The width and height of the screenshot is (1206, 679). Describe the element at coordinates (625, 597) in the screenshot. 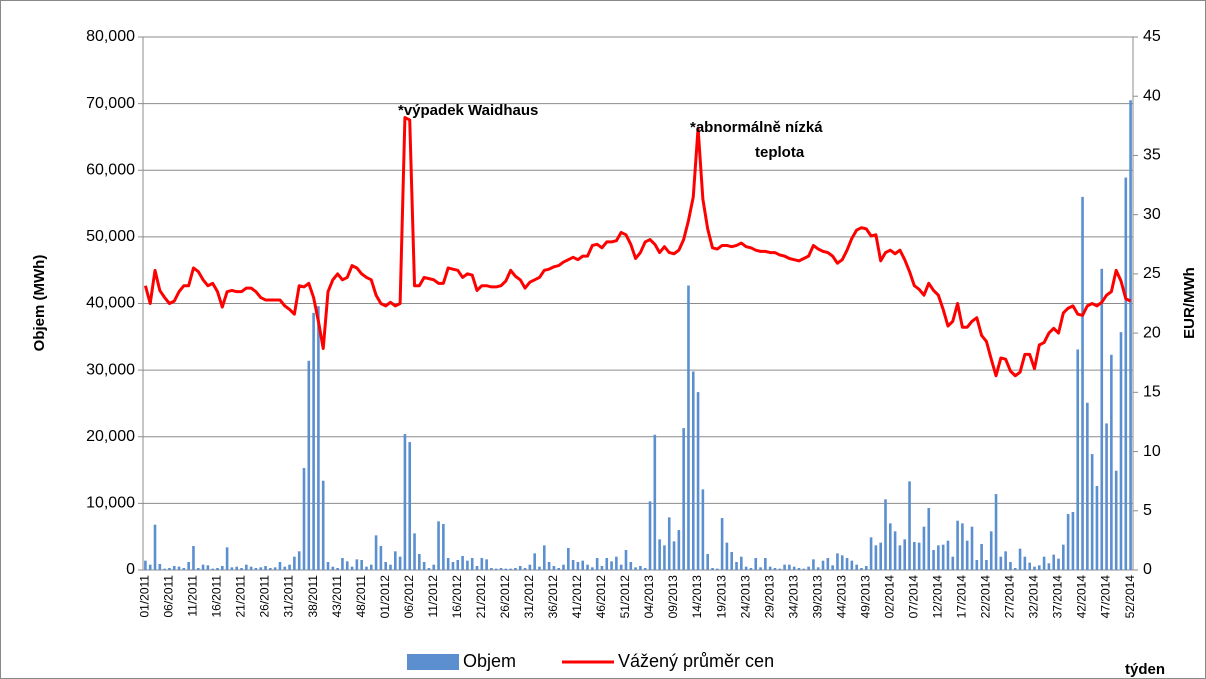

I see `x-tick-label: 51/2012` at that location.